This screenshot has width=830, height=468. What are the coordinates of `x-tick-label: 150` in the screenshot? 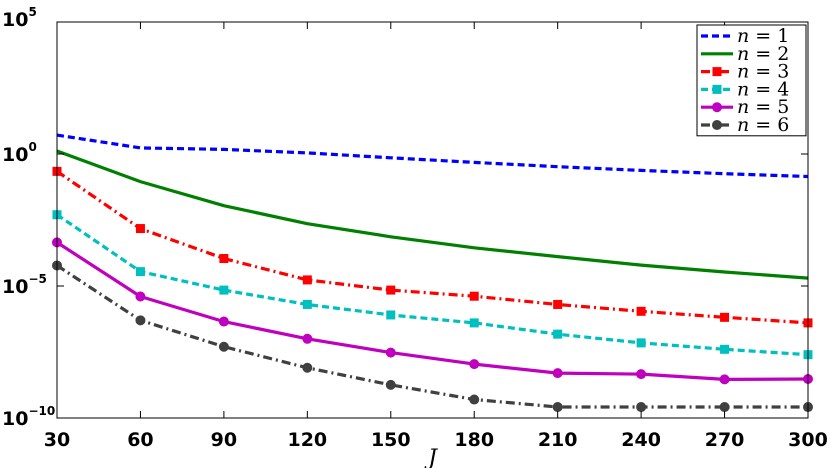 It's located at (391, 440).